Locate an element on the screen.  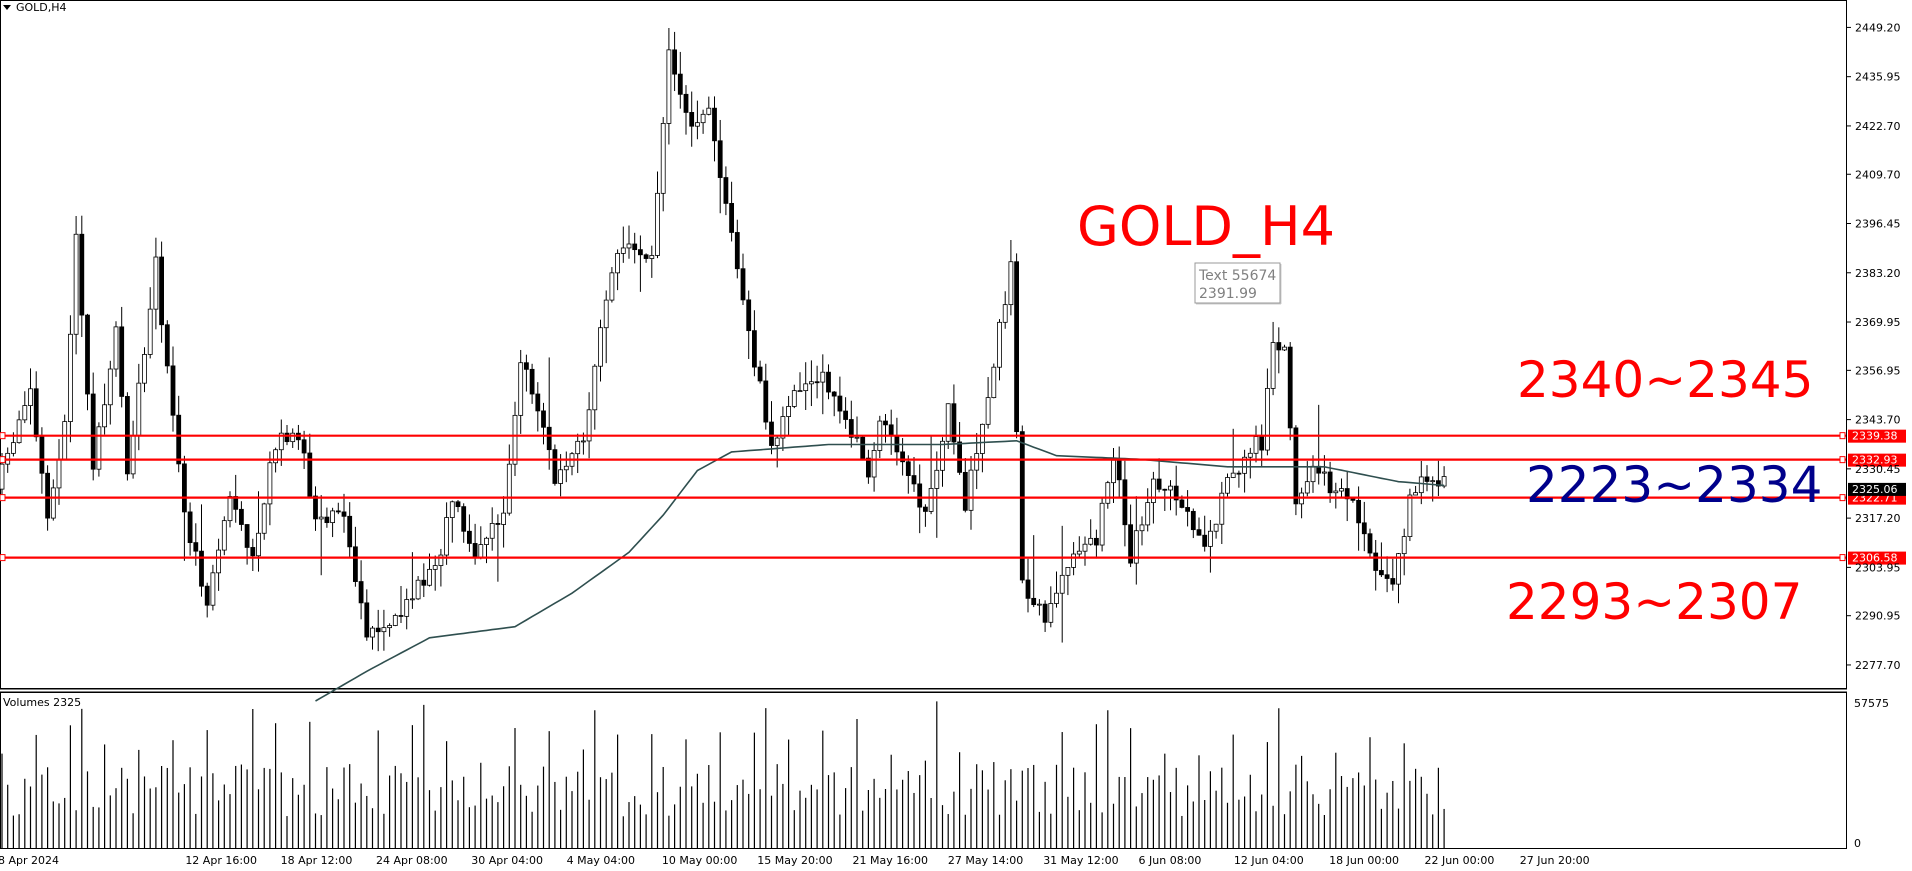
dropdown-triangle-icon is located at coordinates (7, 7).